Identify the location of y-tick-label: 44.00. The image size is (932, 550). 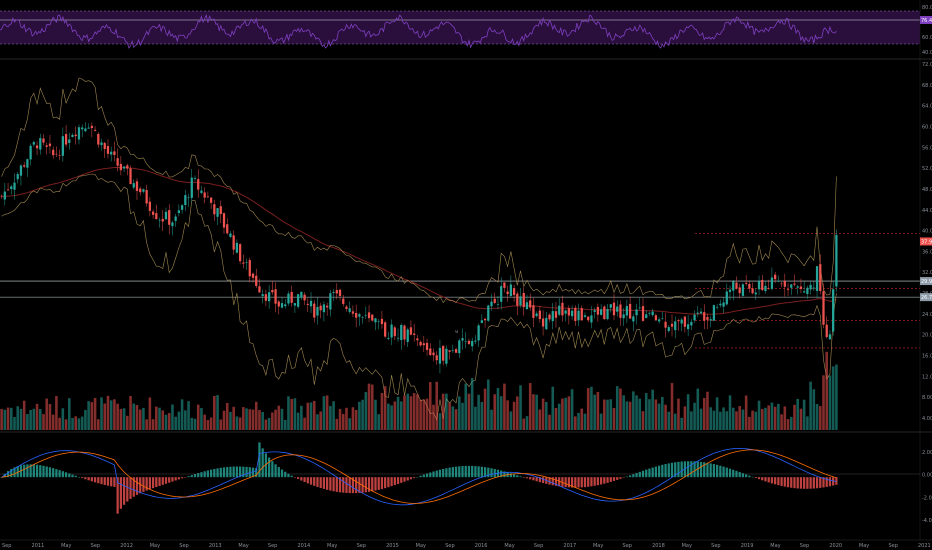
(927, 211).